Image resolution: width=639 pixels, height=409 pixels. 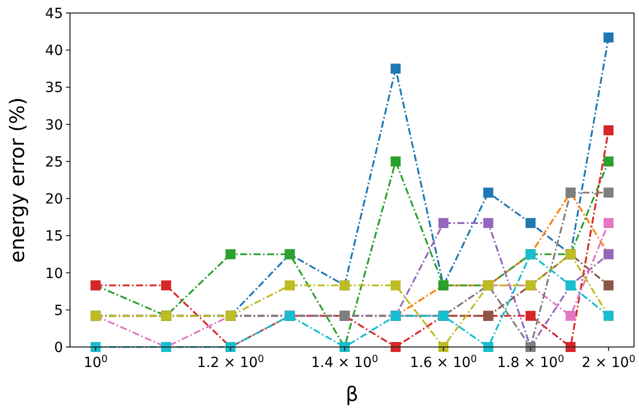 I want to click on x-tick-label: 1.4 × 10$^{0}$, so click(x=344, y=362).